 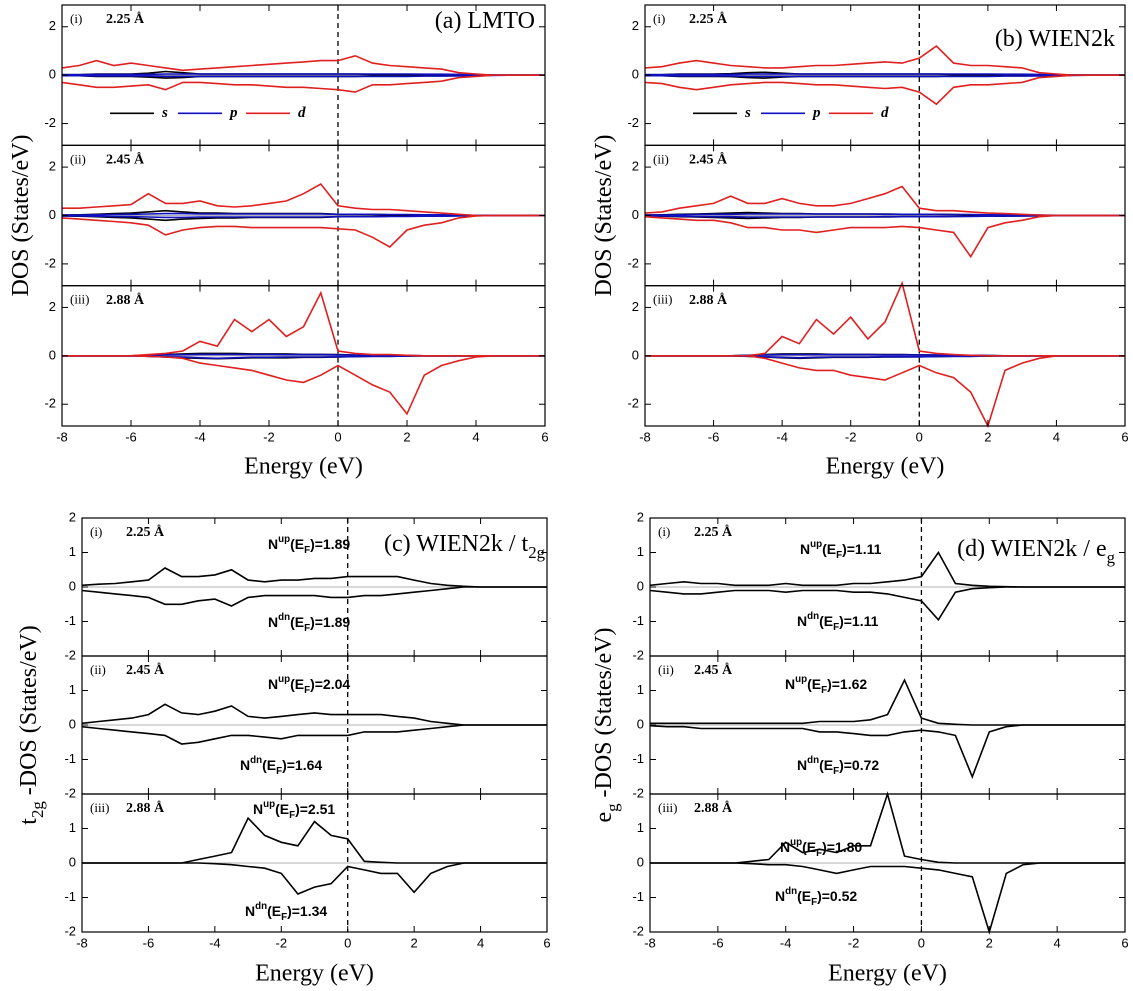 I want to click on x-tick-label: 0, so click(x=919, y=436).